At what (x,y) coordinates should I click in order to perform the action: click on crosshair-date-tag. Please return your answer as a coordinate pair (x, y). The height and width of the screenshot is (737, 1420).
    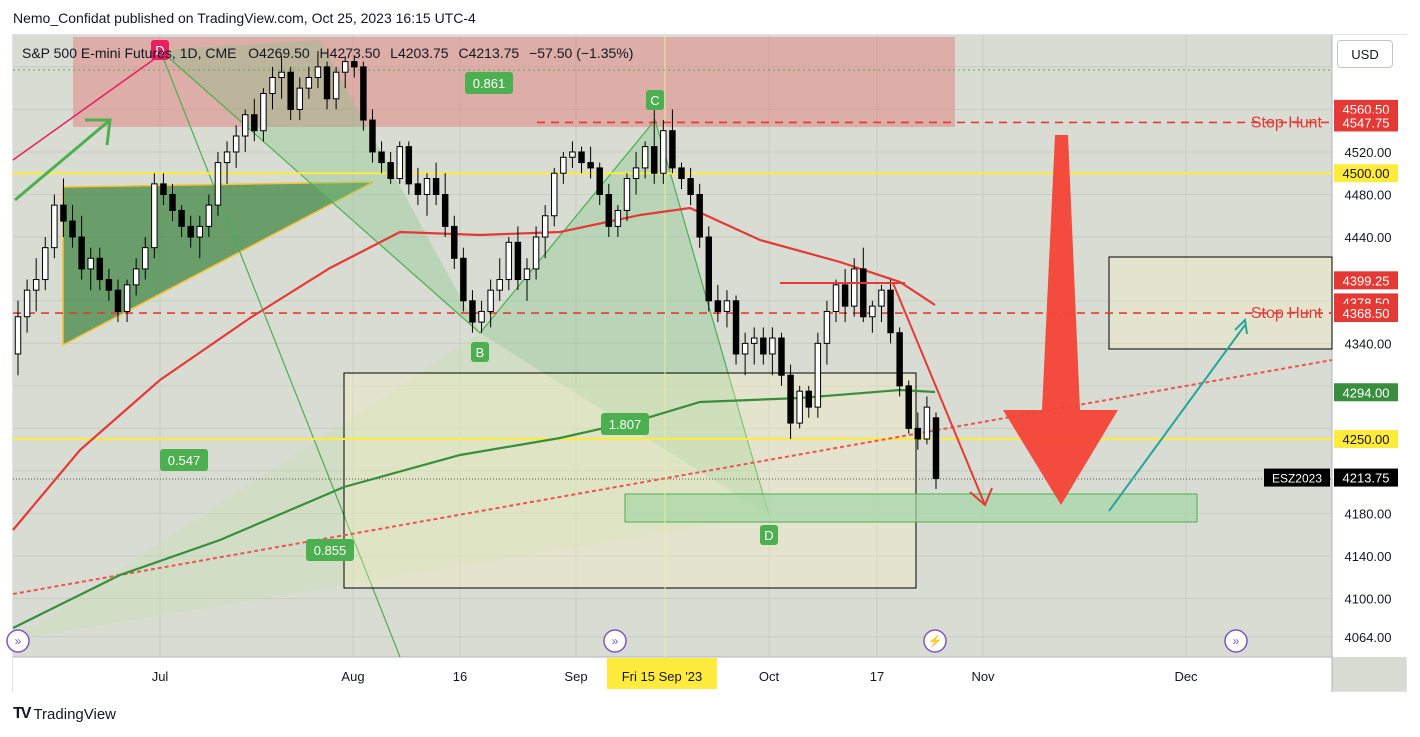
    Looking at the image, I should click on (662, 673).